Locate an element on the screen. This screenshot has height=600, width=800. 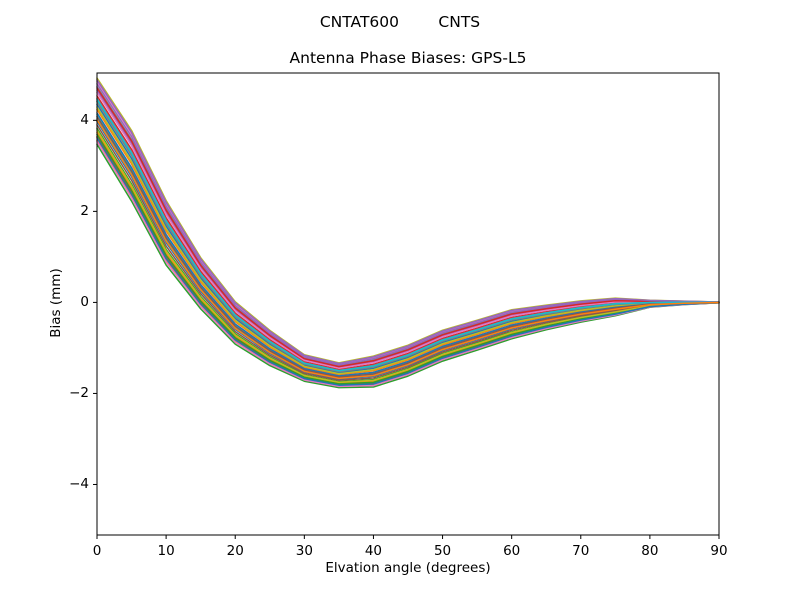
chart-title: Antenna Phase Biases: GPS-L5 is located at coordinates (408, 58).